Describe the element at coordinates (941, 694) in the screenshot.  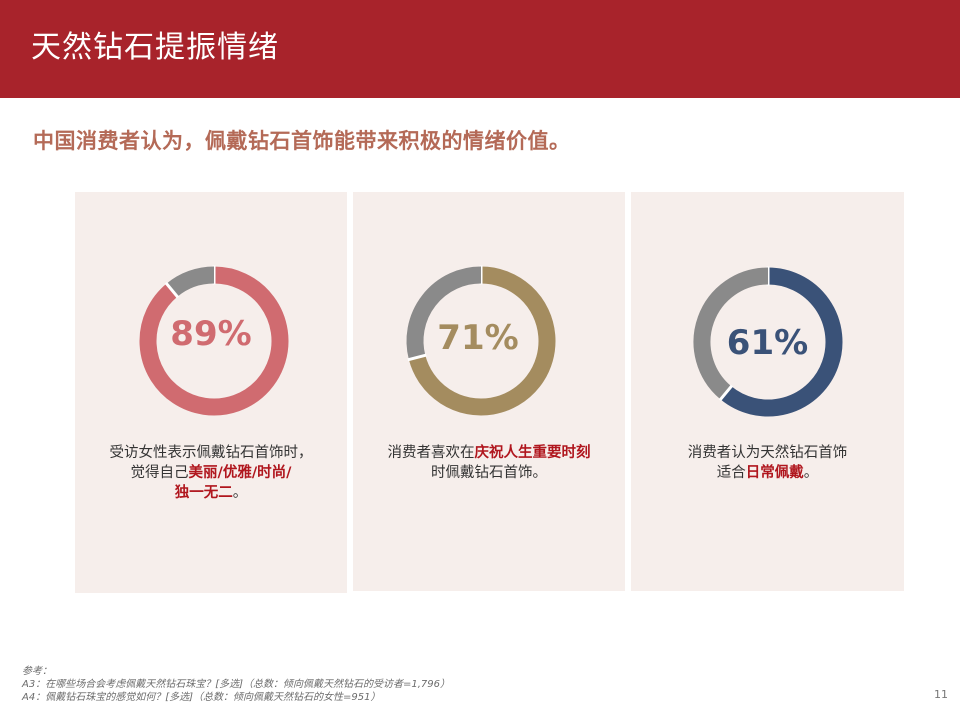
I see `page-number: 11` at that location.